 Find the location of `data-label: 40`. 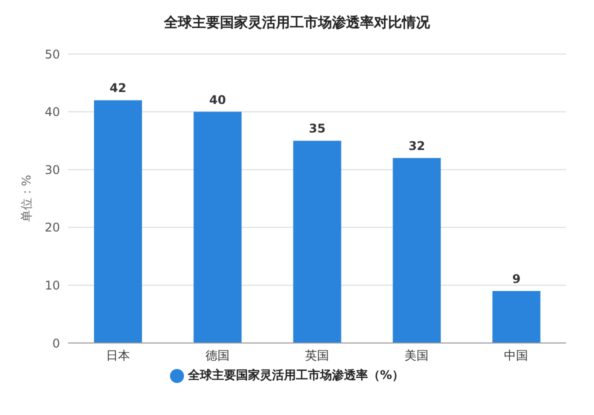

data-label: 40 is located at coordinates (217, 99).